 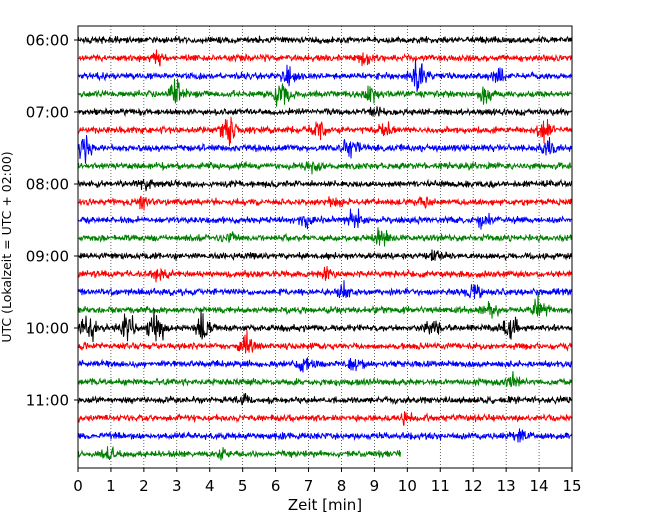 What do you see at coordinates (7, 246) in the screenshot?
I see `y-axis-label: UTC (Lokalzeit = UTC + 02:00)` at bounding box center [7, 246].